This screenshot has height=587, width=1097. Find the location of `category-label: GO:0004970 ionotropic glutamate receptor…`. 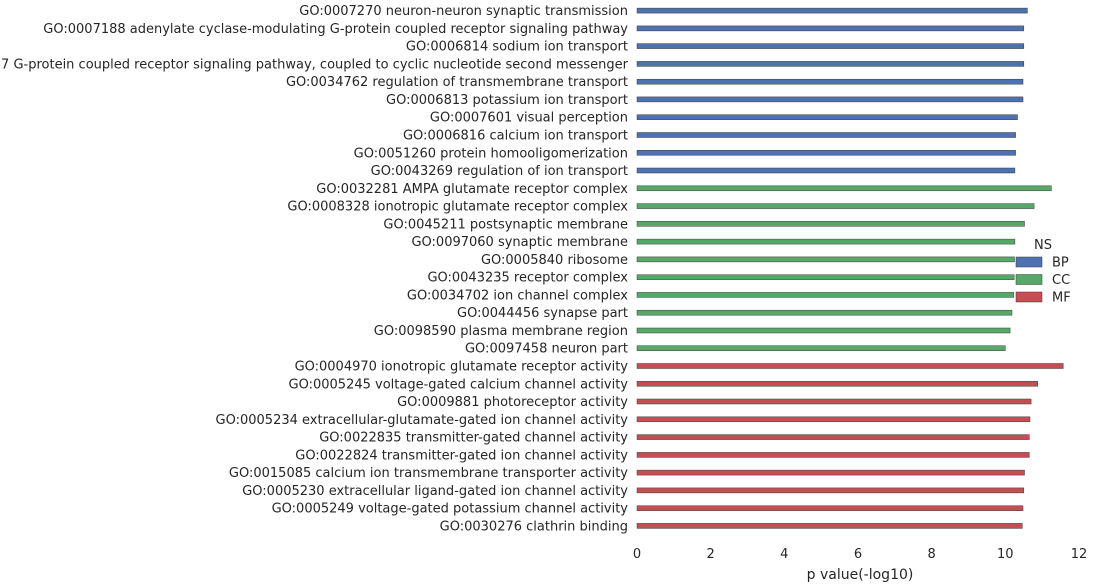

category-label: GO:0004970 ionotropic glutamate receptor… is located at coordinates (462, 367).